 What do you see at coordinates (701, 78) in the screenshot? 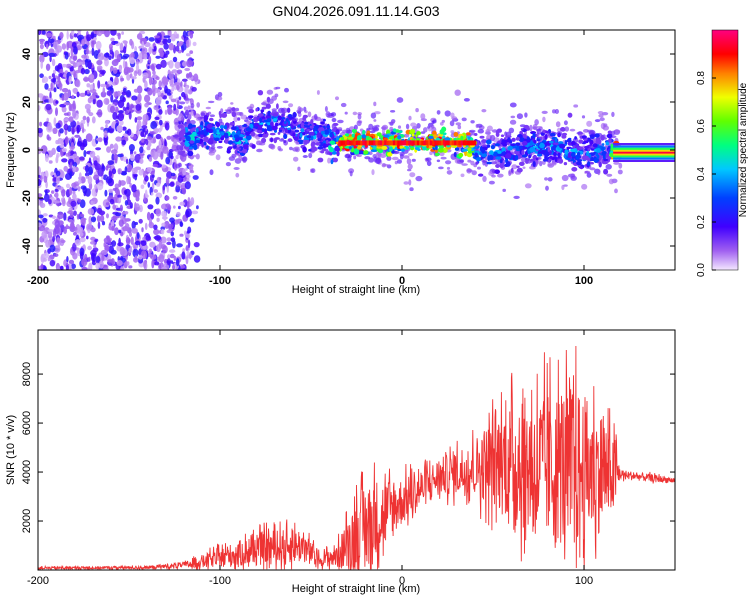
I see `colorbar-tick-label: 0.8` at bounding box center [701, 78].